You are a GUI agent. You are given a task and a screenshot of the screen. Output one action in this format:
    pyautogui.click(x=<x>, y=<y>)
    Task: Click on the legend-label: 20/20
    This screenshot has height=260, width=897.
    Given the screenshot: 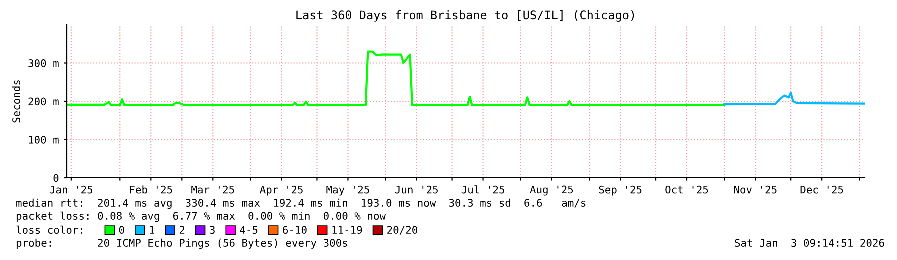 What is the action you would take?
    pyautogui.click(x=403, y=230)
    